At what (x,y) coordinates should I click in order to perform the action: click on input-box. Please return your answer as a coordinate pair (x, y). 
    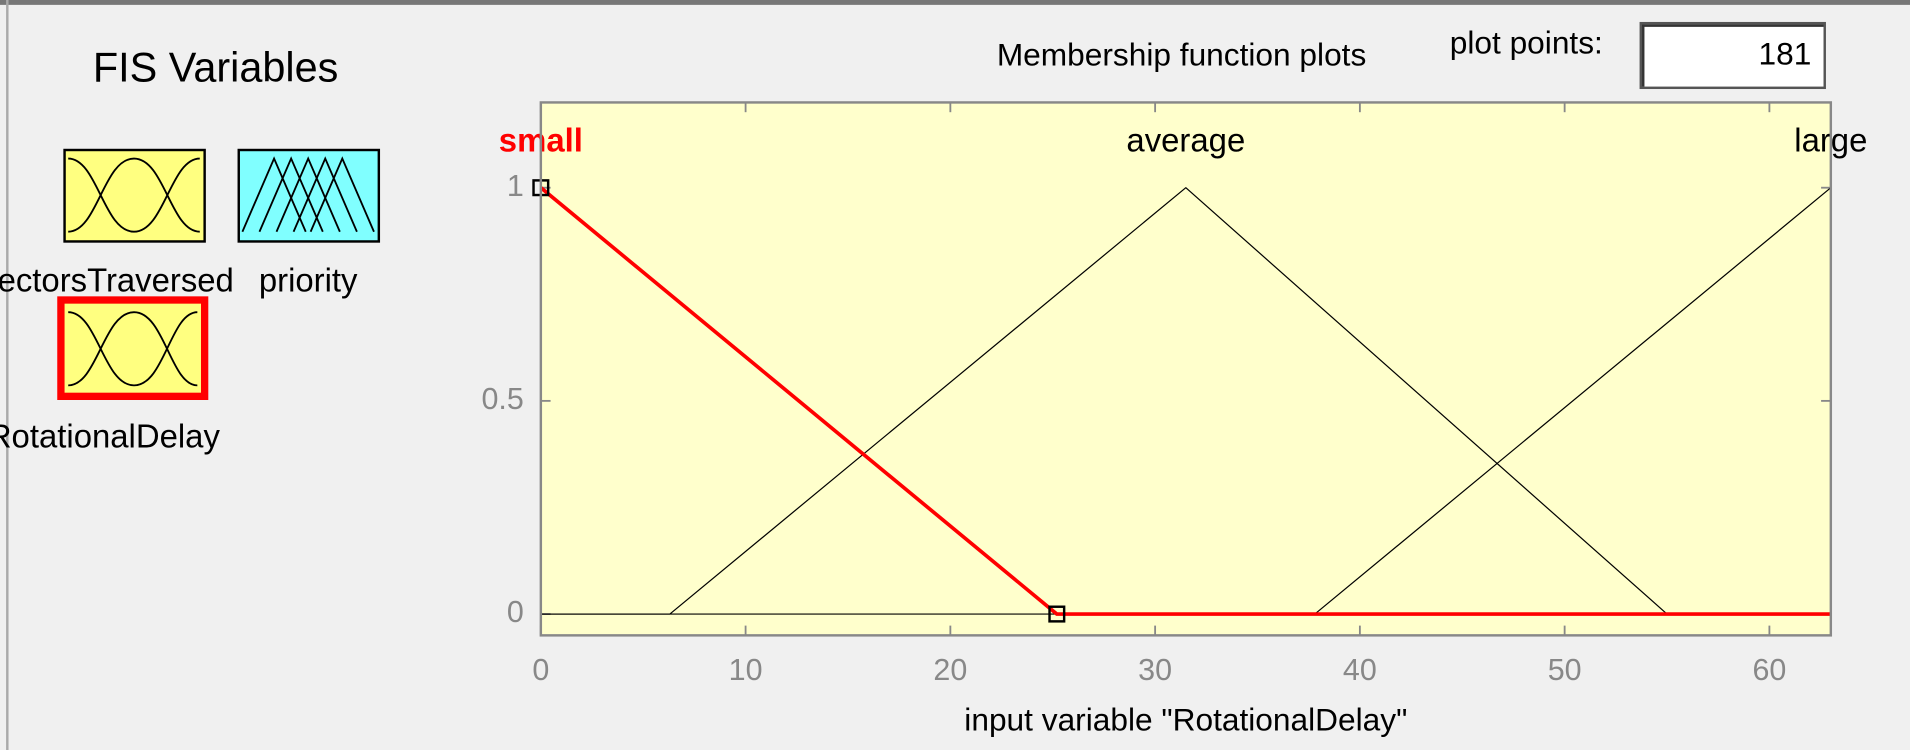
    Looking at the image, I should click on (1732, 55).